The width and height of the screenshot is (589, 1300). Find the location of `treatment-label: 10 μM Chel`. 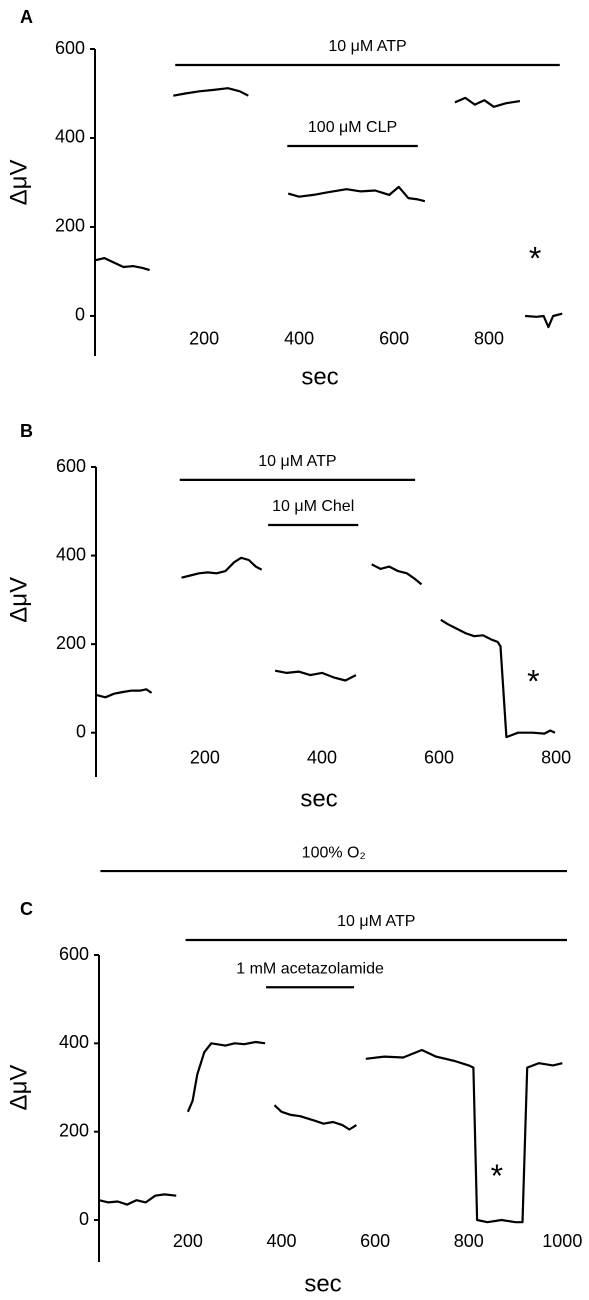

treatment-label: 10 μM Chel is located at coordinates (313, 506).